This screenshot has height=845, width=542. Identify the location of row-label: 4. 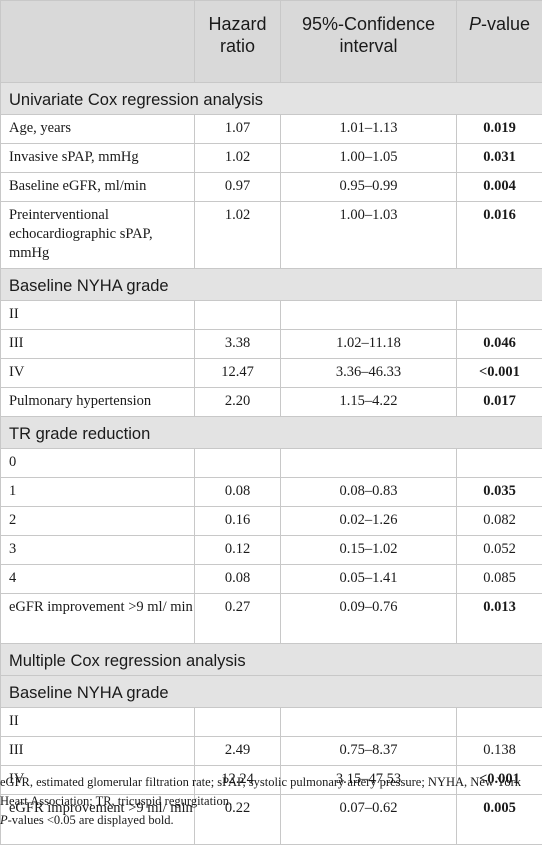
(98, 579).